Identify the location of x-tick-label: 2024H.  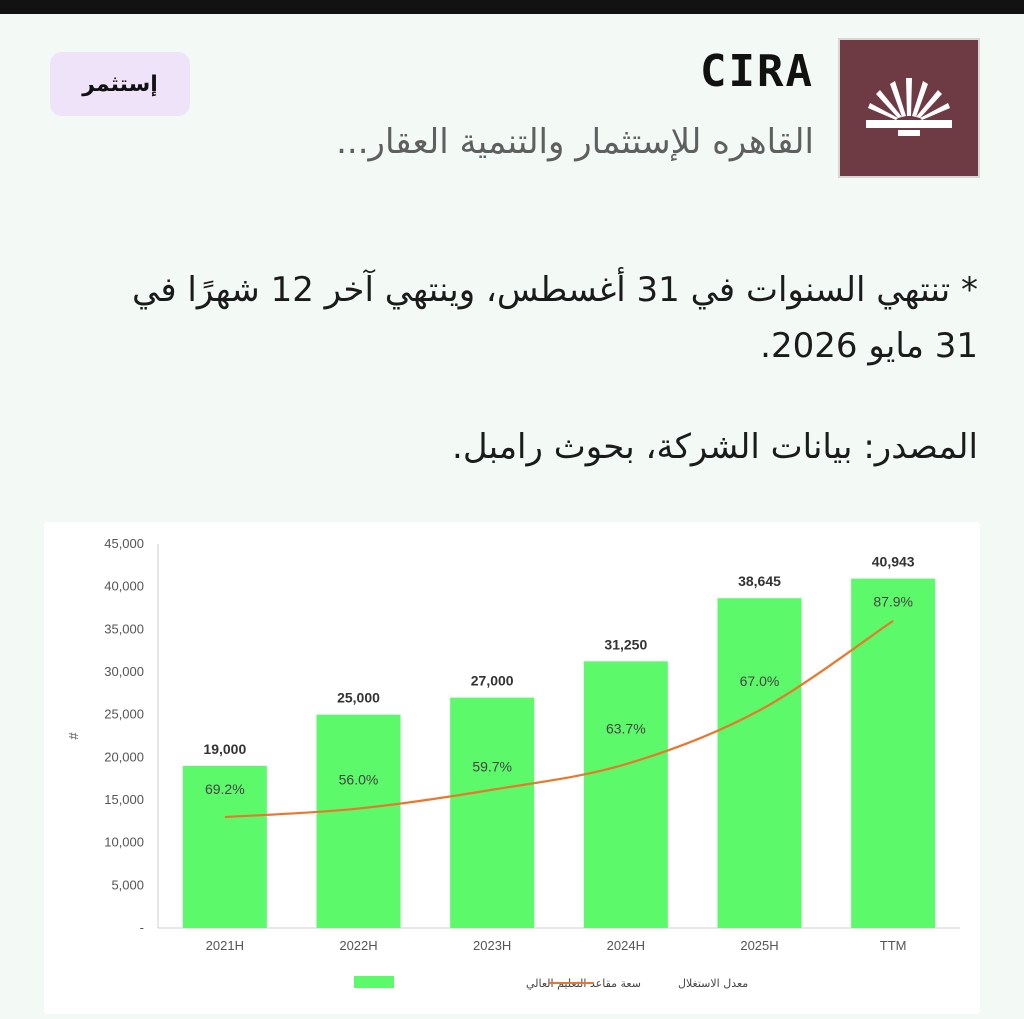
(626, 945).